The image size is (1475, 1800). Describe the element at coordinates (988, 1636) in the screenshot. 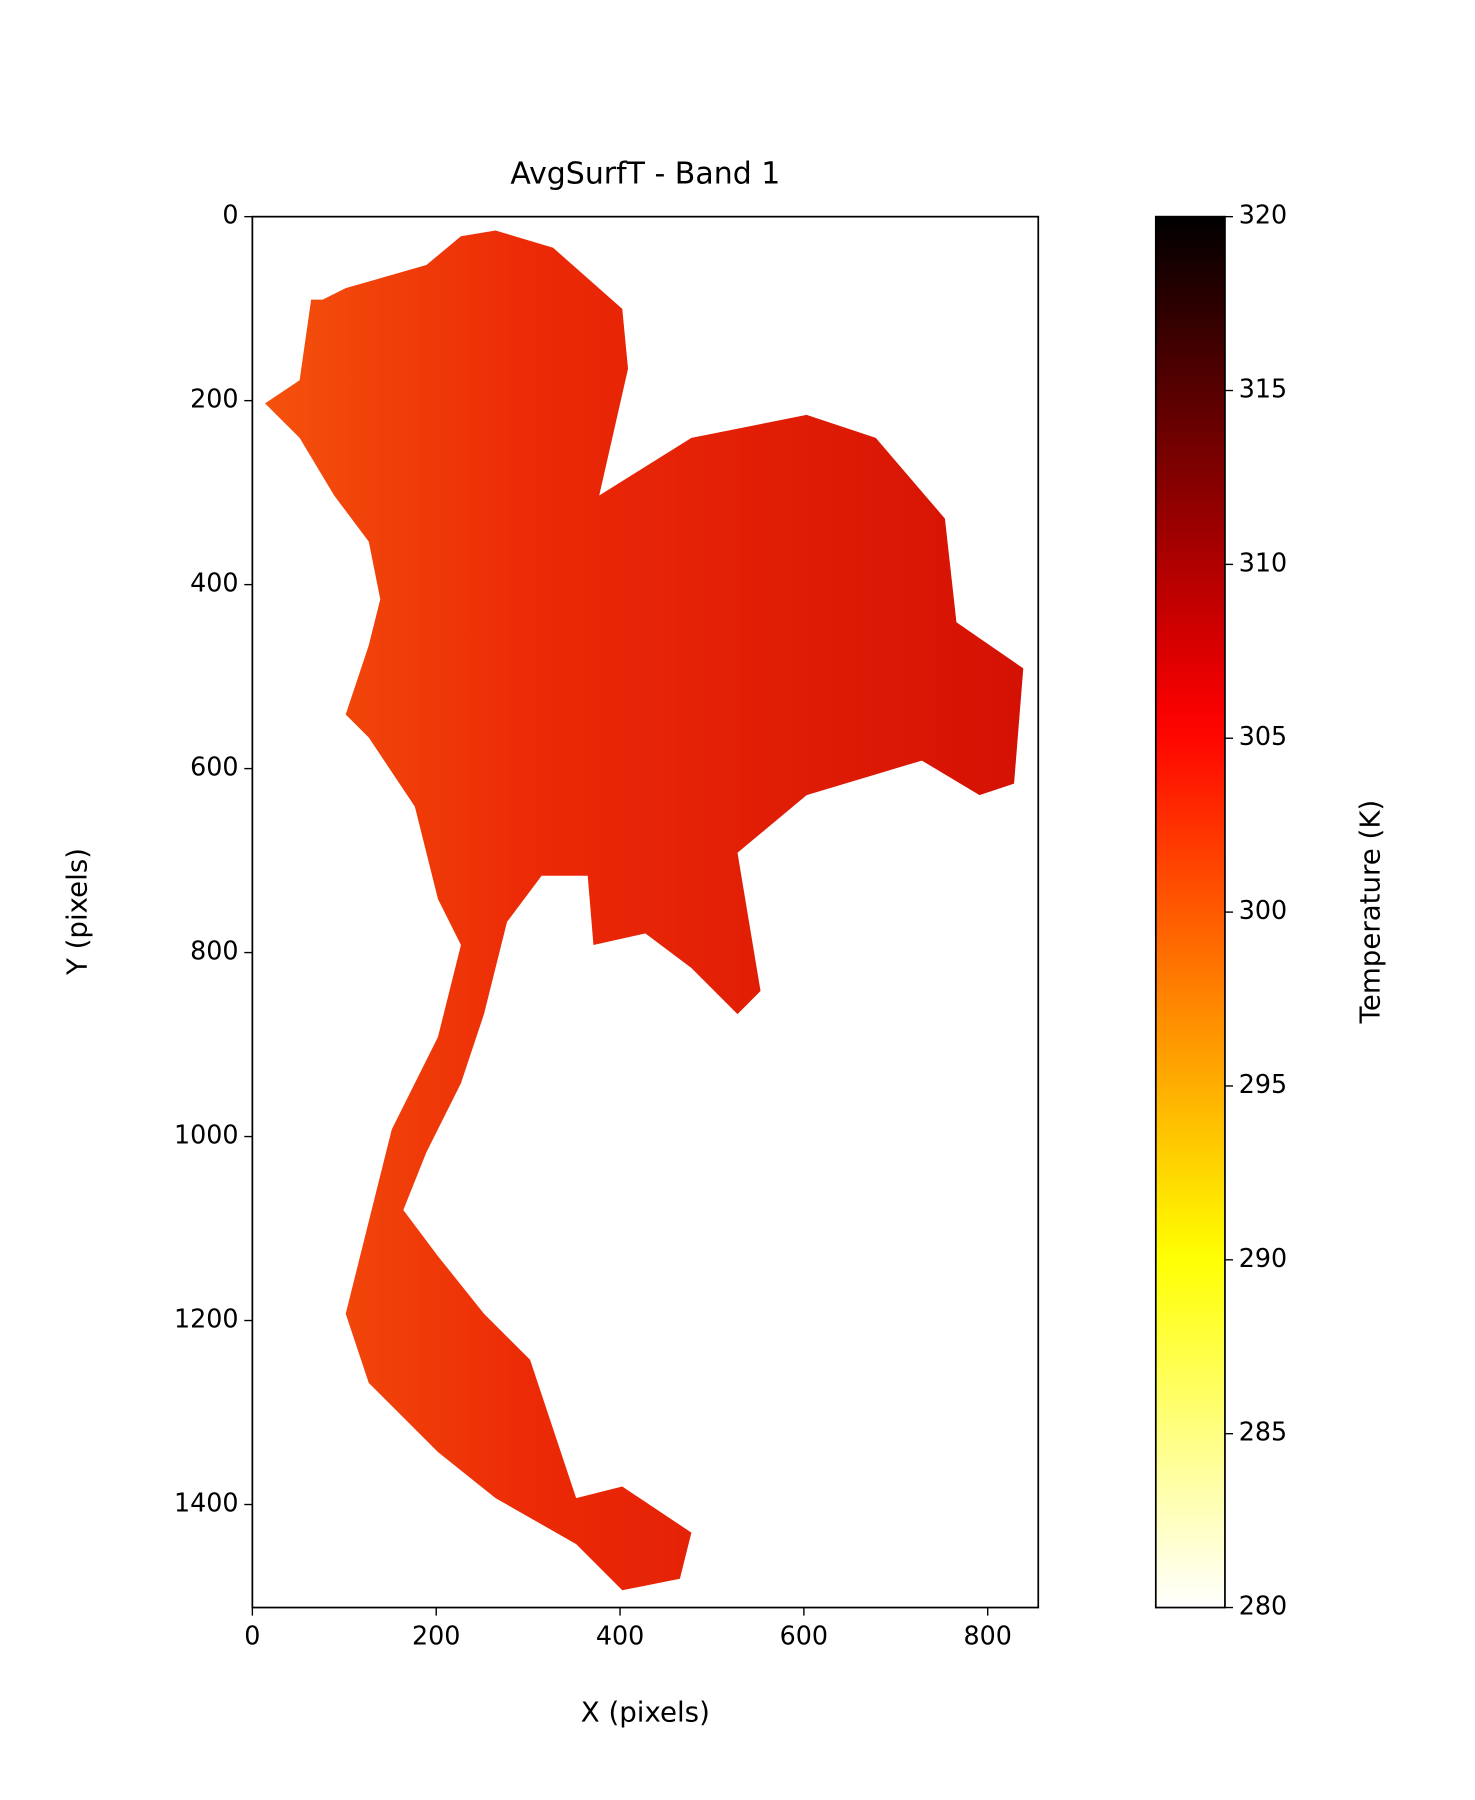

I see `x-tick-label: 800` at that location.